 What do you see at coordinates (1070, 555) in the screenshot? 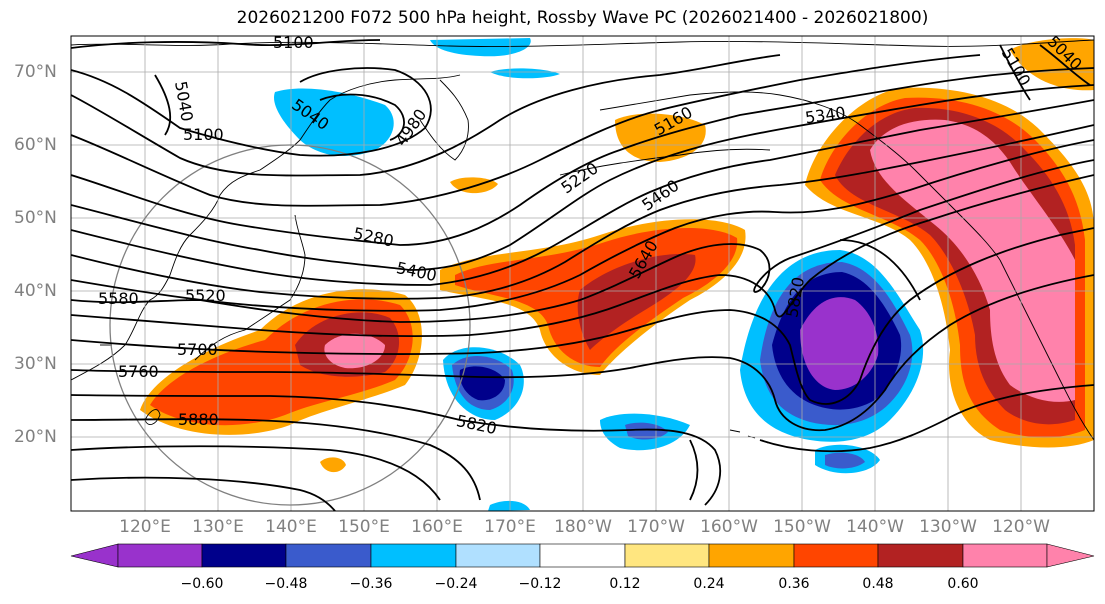
I see `colorbar-extend-high` at bounding box center [1070, 555].